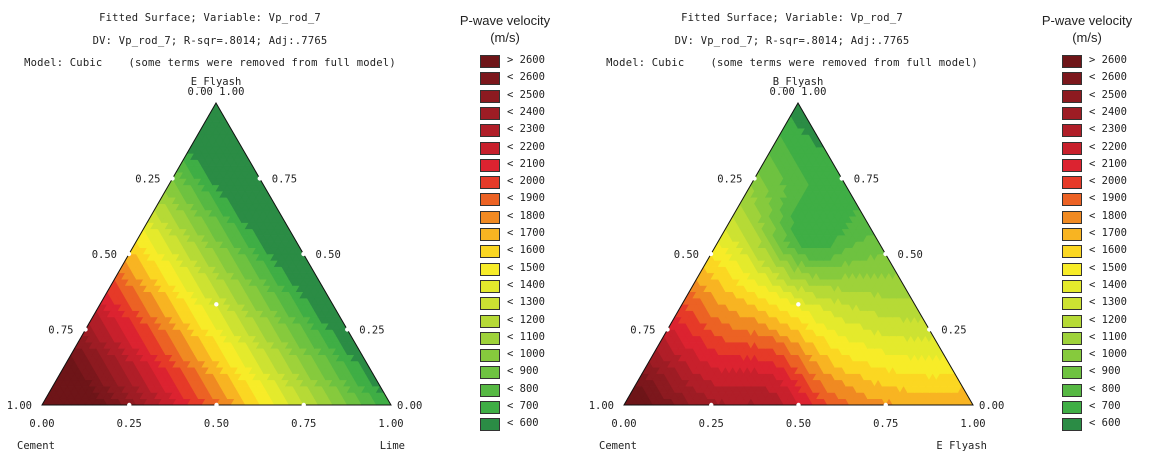 The width and height of the screenshot is (1165, 451). I want to click on legend-item: < 1800, so click(535, 217).